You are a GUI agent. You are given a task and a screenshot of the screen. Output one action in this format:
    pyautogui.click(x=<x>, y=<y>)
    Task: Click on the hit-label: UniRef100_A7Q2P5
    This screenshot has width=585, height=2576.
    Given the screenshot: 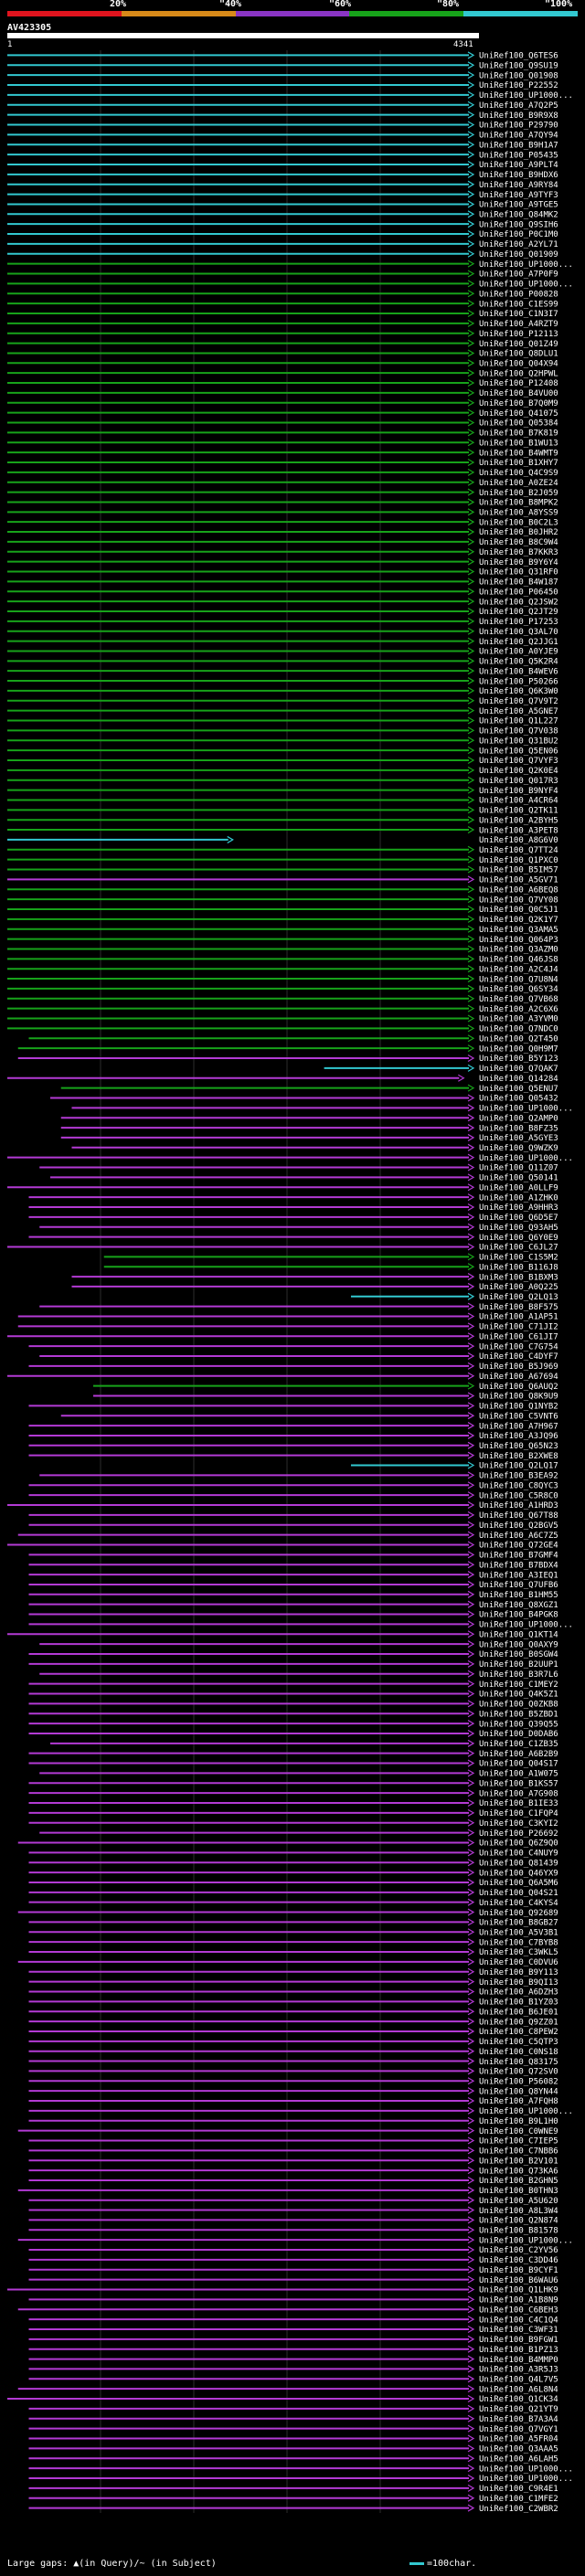 What is the action you would take?
    pyautogui.click(x=518, y=106)
    